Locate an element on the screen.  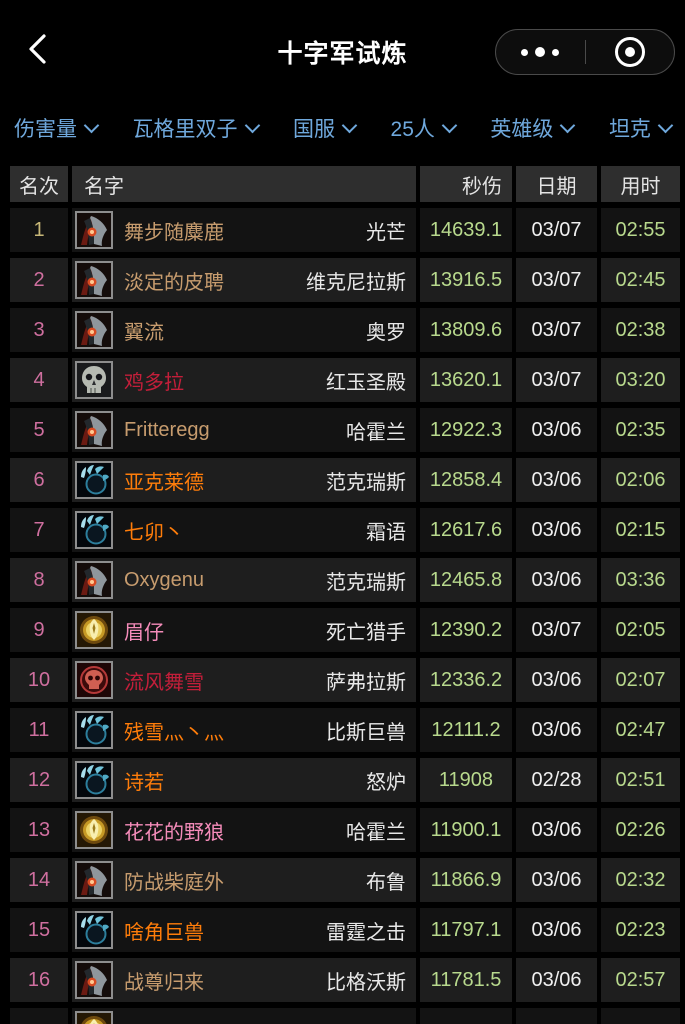
server-name: 怒炉 is located at coordinates (386, 782).